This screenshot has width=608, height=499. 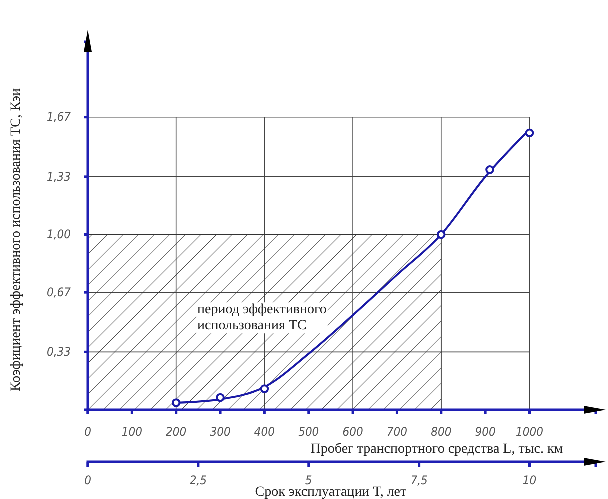 I want to click on y-tick-label: 1,67, so click(x=59, y=117).